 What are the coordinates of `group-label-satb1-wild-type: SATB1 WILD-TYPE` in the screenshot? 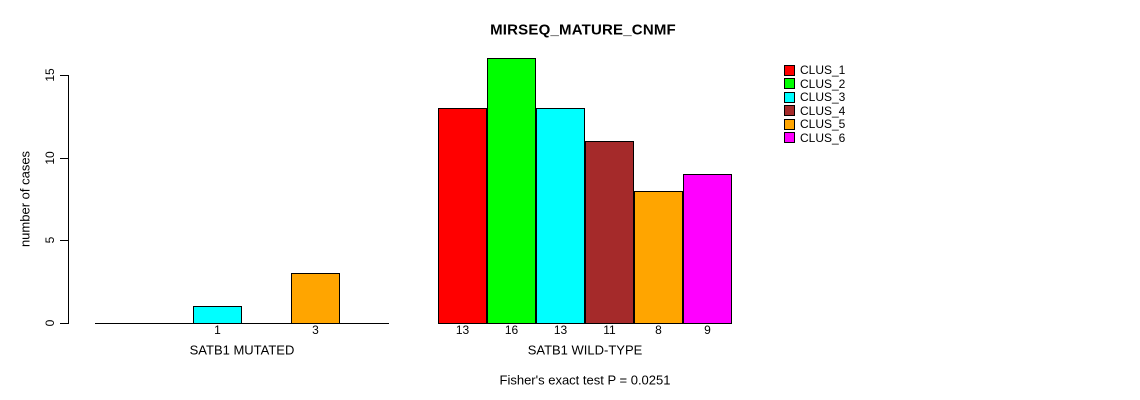 It's located at (585, 350).